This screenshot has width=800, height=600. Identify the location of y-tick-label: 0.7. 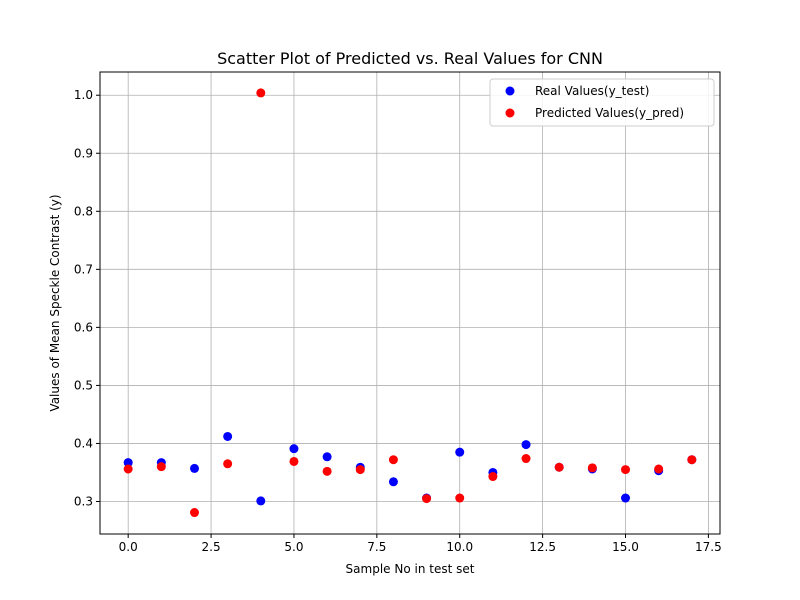
(83, 269).